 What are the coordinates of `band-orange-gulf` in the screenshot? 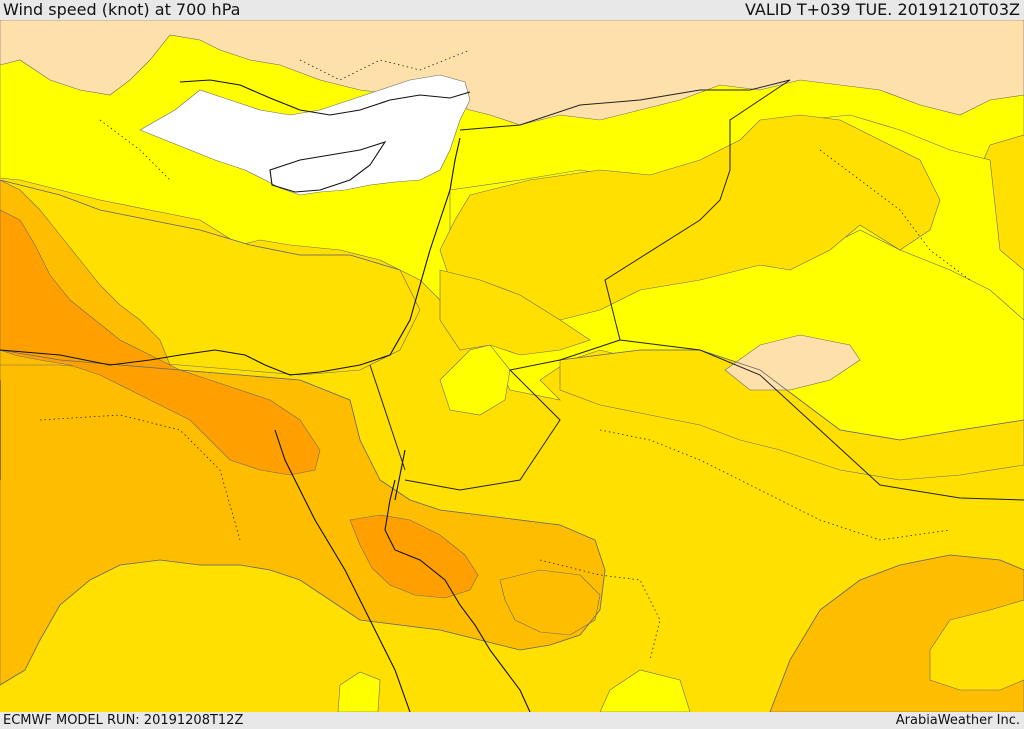 It's located at (414, 556).